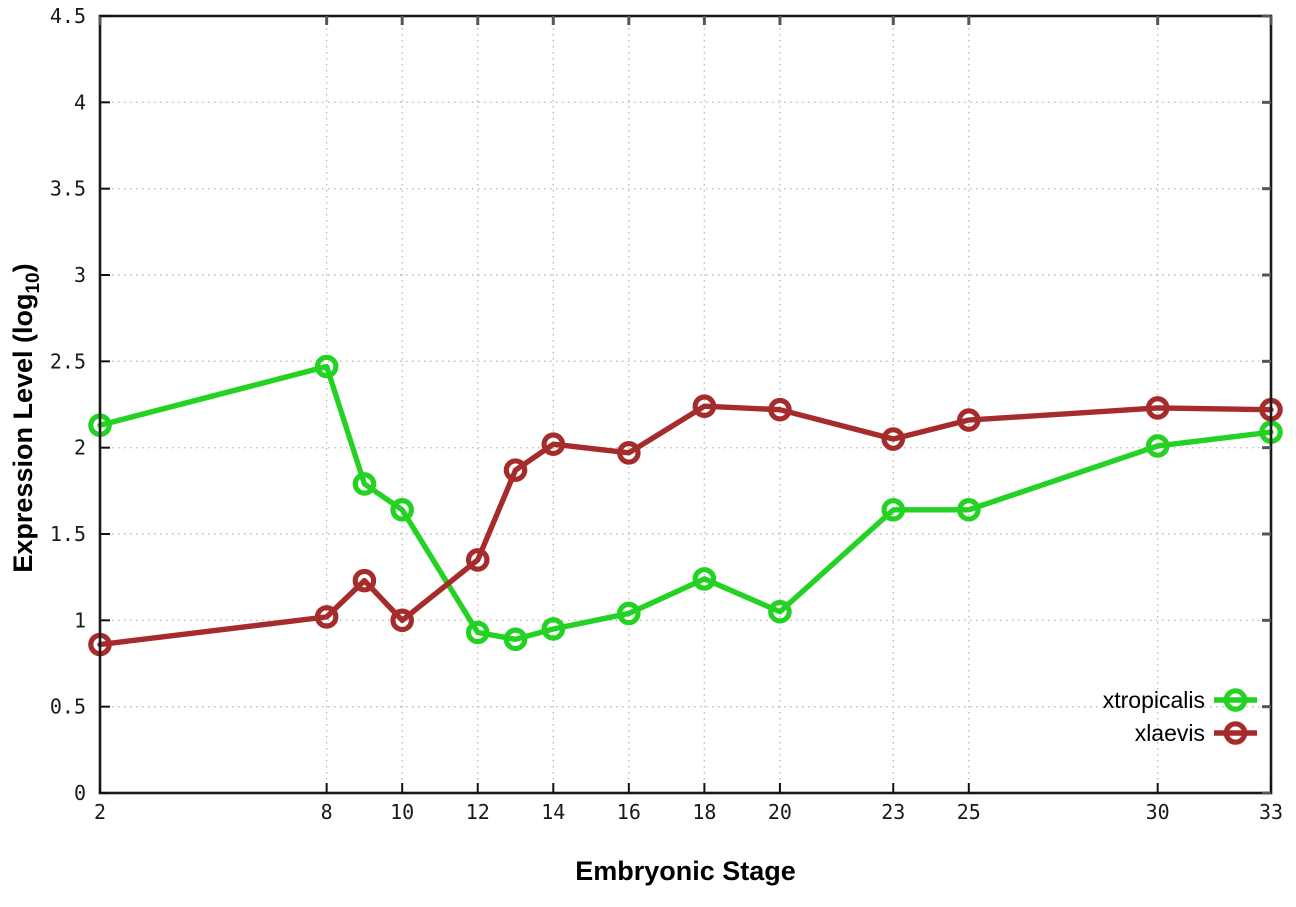 The width and height of the screenshot is (1296, 907). What do you see at coordinates (478, 812) in the screenshot?
I see `xtick-label-12: 12` at bounding box center [478, 812].